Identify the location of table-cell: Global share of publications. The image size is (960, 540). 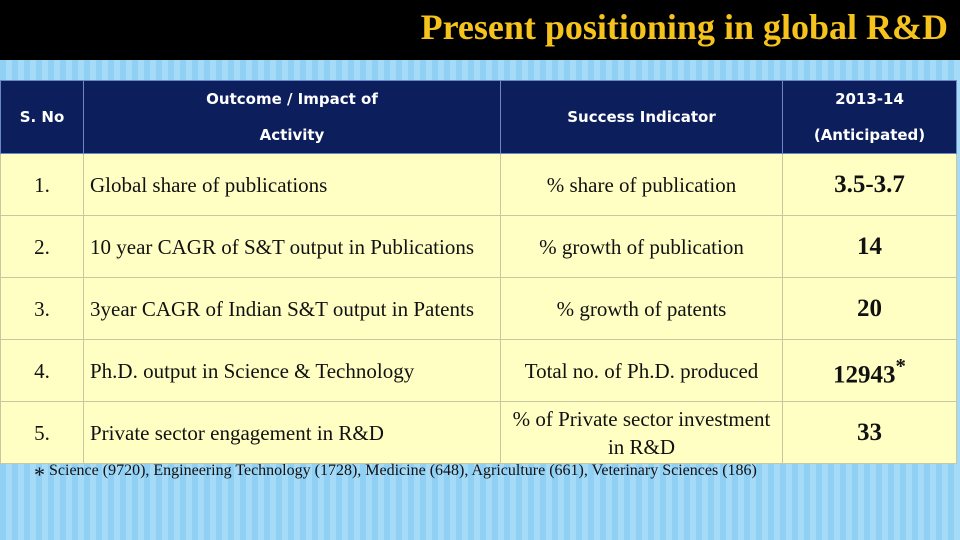
(292, 184).